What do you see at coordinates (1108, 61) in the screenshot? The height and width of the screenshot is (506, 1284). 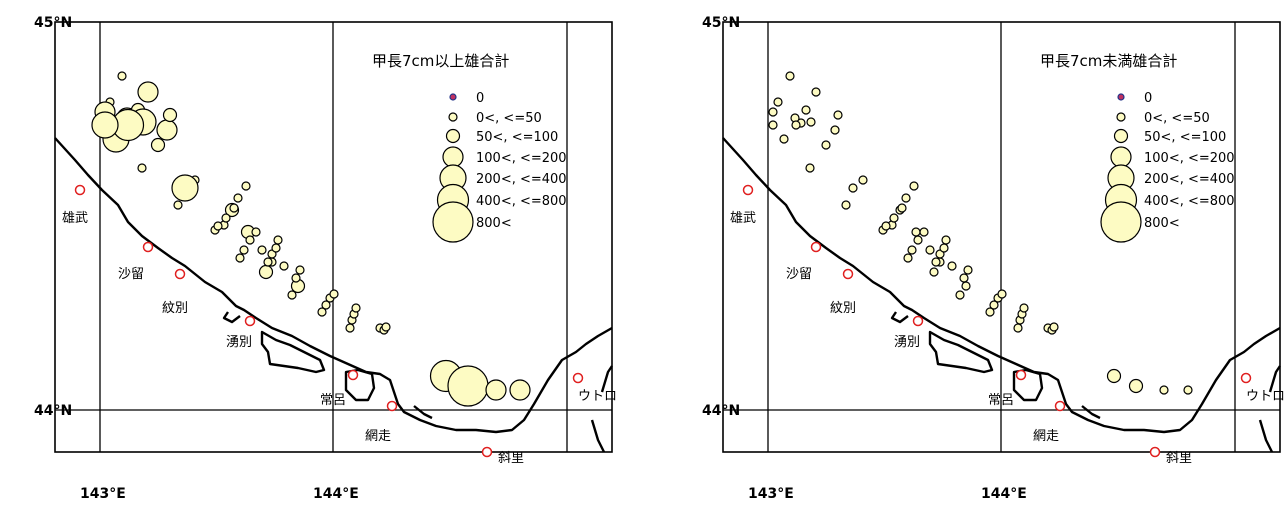 I see `legend-title: 甲長7cm未満雄合計` at bounding box center [1108, 61].